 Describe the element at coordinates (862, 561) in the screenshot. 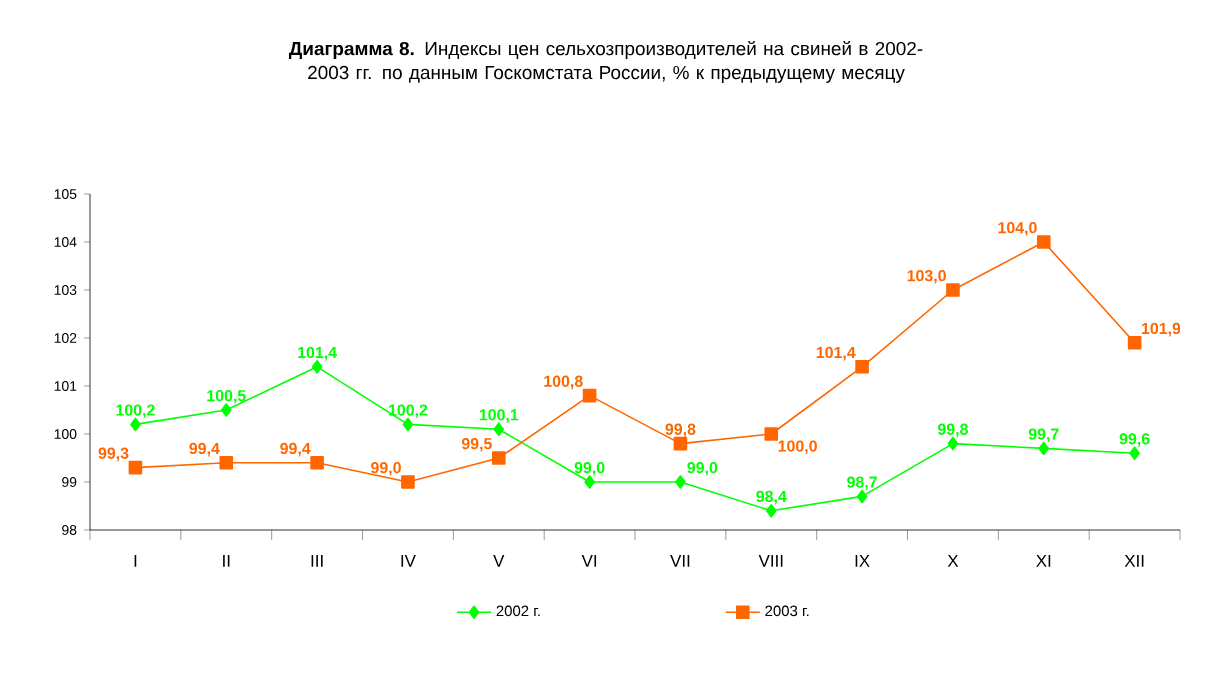

I see `x-tick-label: IX` at that location.